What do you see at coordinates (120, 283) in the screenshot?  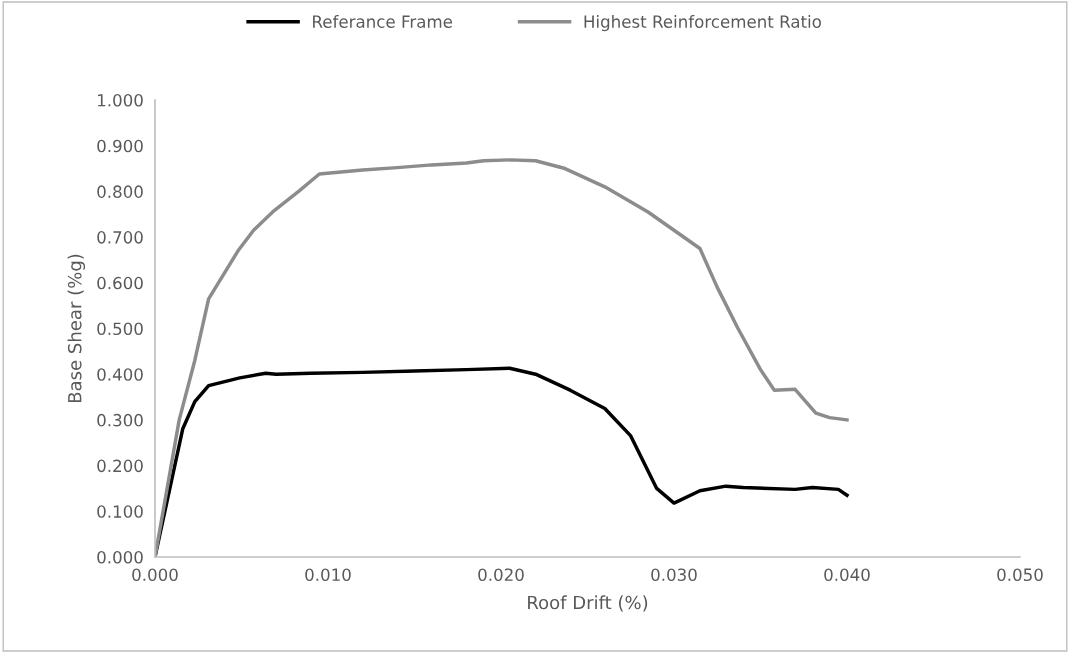 I see `y-tick-label: 0.600` at bounding box center [120, 283].